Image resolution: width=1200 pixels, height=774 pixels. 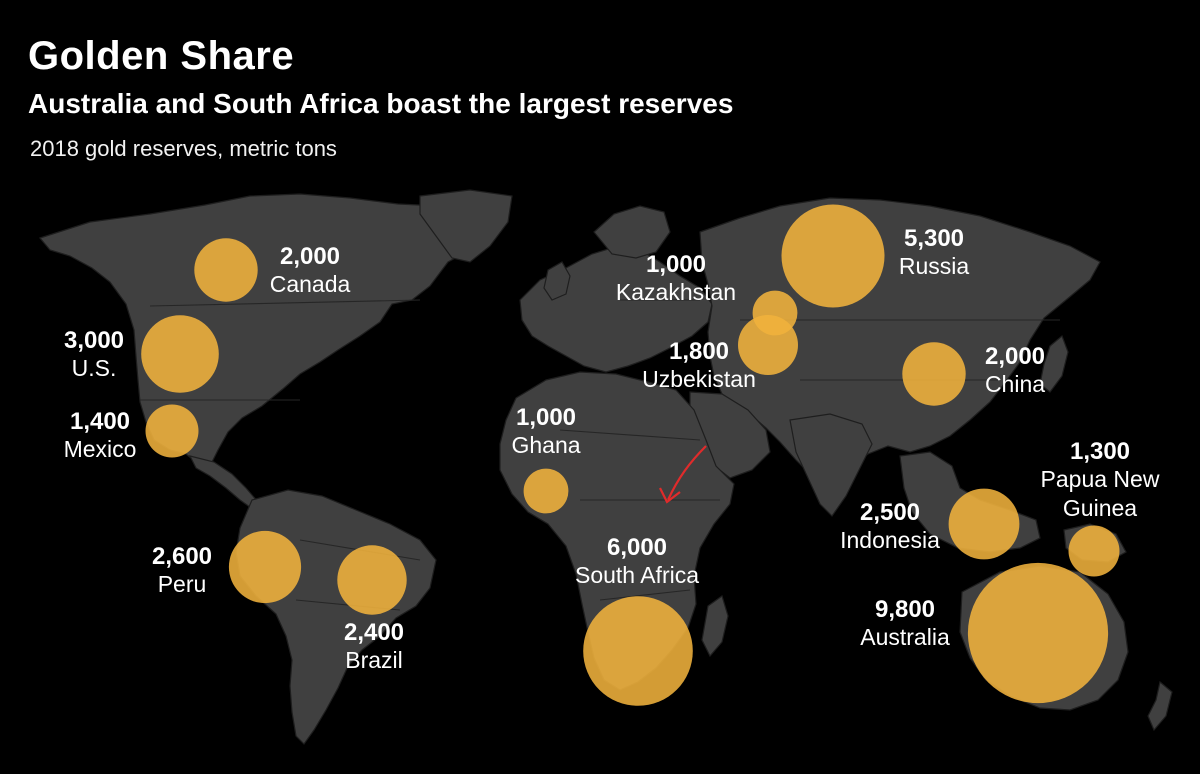 I want to click on country-label-indonesia: Indonesia, so click(x=890, y=540).